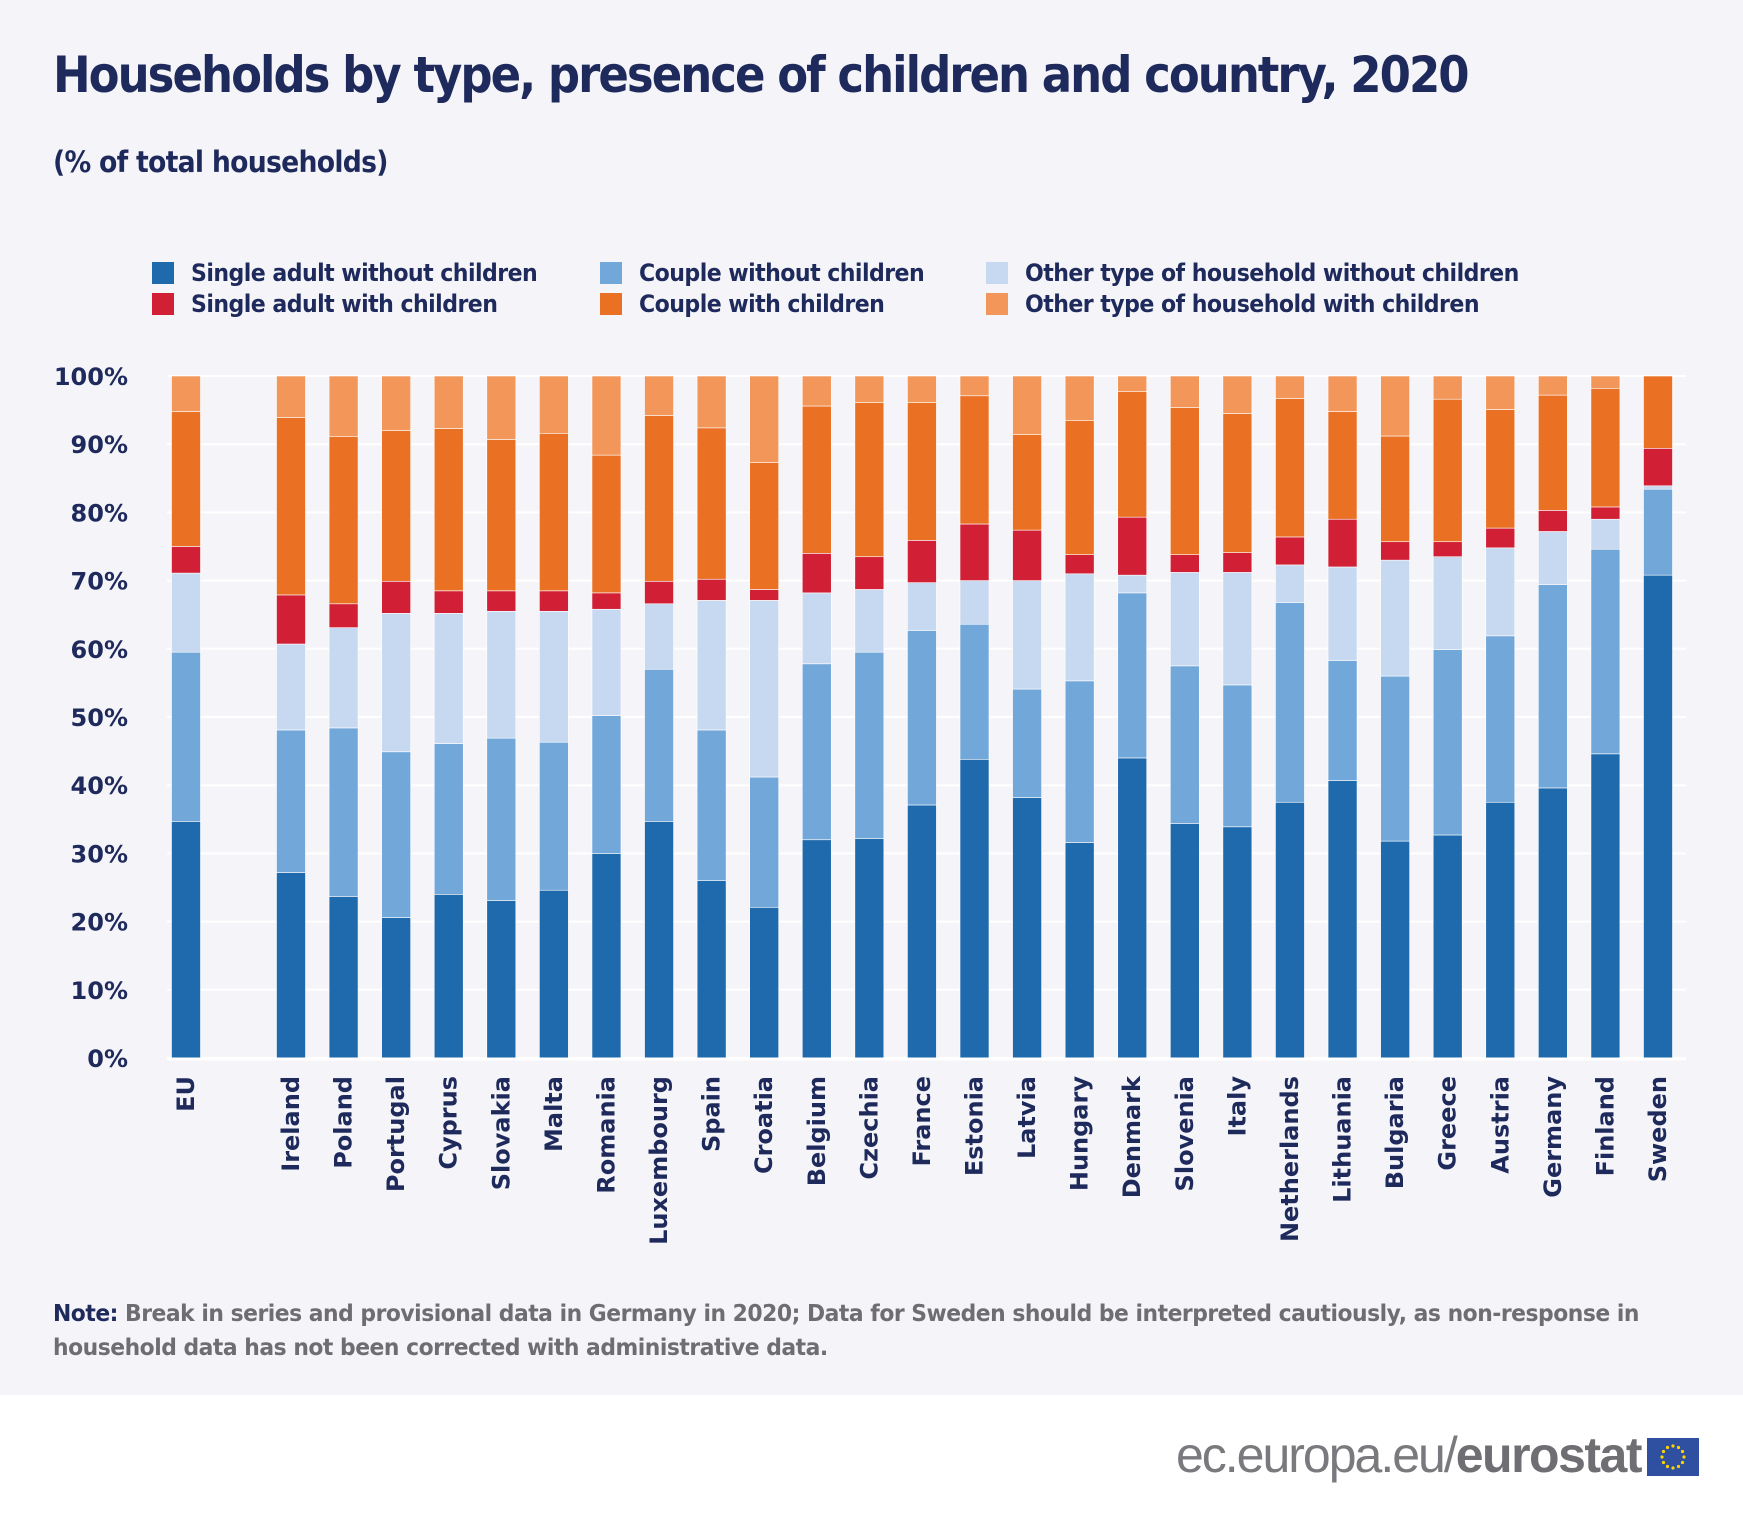 The image size is (1743, 1517). What do you see at coordinates (1237, 717) in the screenshot?
I see `bar-italy` at bounding box center [1237, 717].